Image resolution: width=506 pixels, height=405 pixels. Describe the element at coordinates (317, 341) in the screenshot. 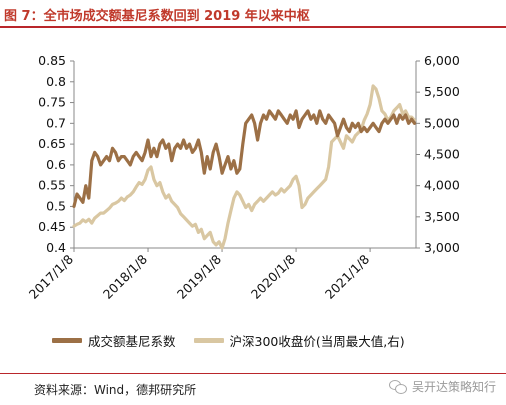

I see `legend-label-csi300: 沪深300收盘价(当周最大值,右)` at that location.